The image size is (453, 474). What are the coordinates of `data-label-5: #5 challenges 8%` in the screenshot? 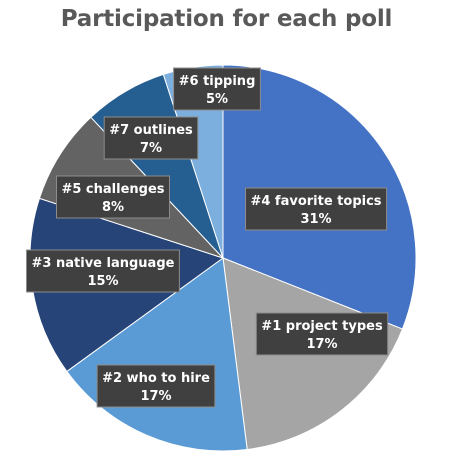 It's located at (113, 197).